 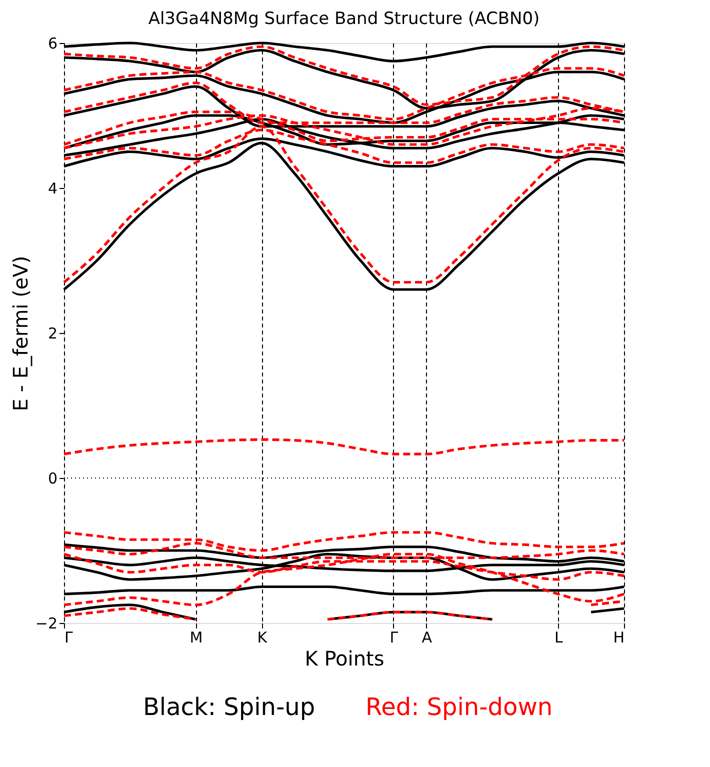 What do you see at coordinates (53, 479) in the screenshot?
I see `y-tick-label: 0` at bounding box center [53, 479].